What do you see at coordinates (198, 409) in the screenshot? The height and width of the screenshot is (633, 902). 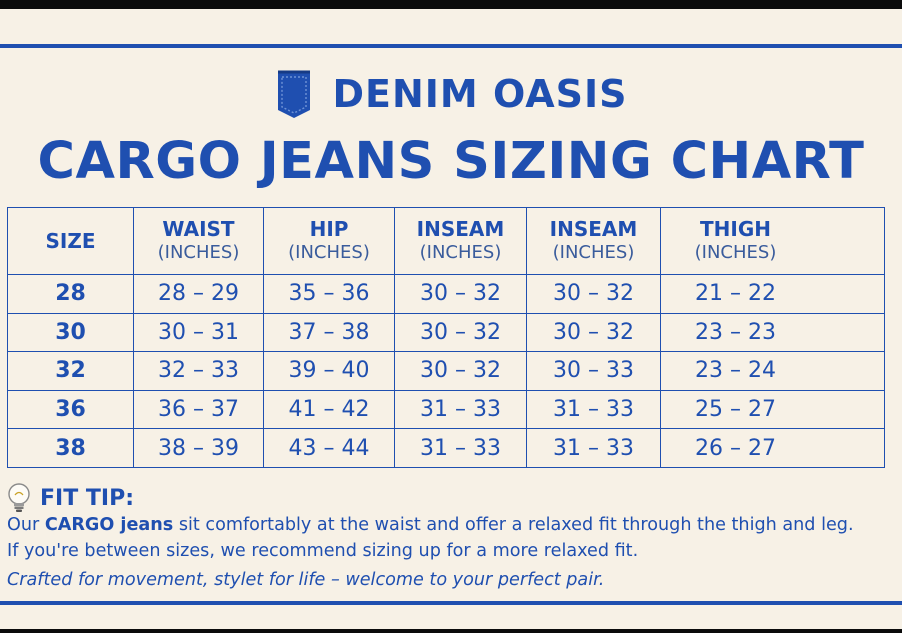 I see `waist-cell: 36 – 37` at bounding box center [198, 409].